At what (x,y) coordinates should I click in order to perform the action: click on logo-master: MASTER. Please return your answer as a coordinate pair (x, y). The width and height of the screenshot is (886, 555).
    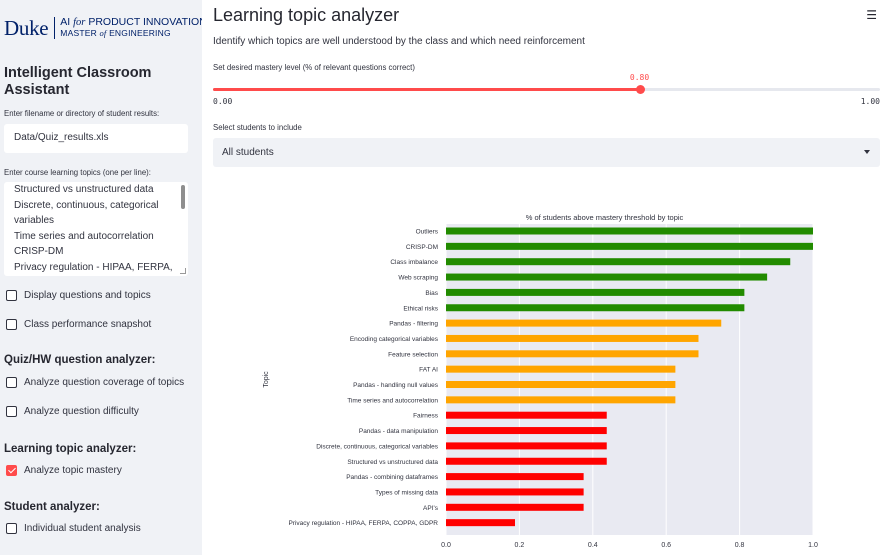
    Looking at the image, I should click on (78, 33).